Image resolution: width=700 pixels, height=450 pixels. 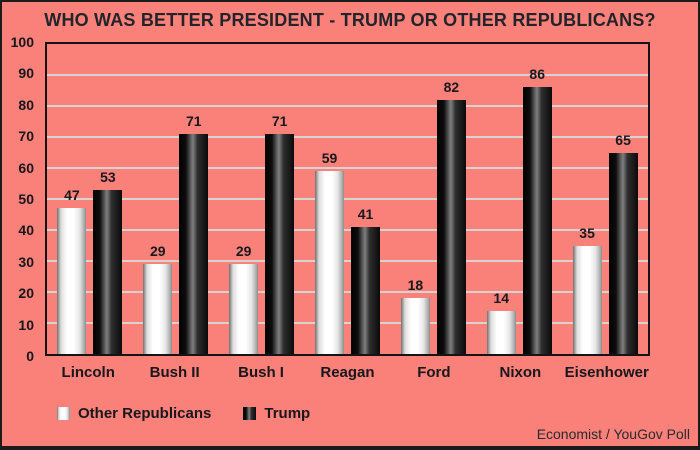 I want to click on y-tick-label: 30, so click(x=26, y=261).